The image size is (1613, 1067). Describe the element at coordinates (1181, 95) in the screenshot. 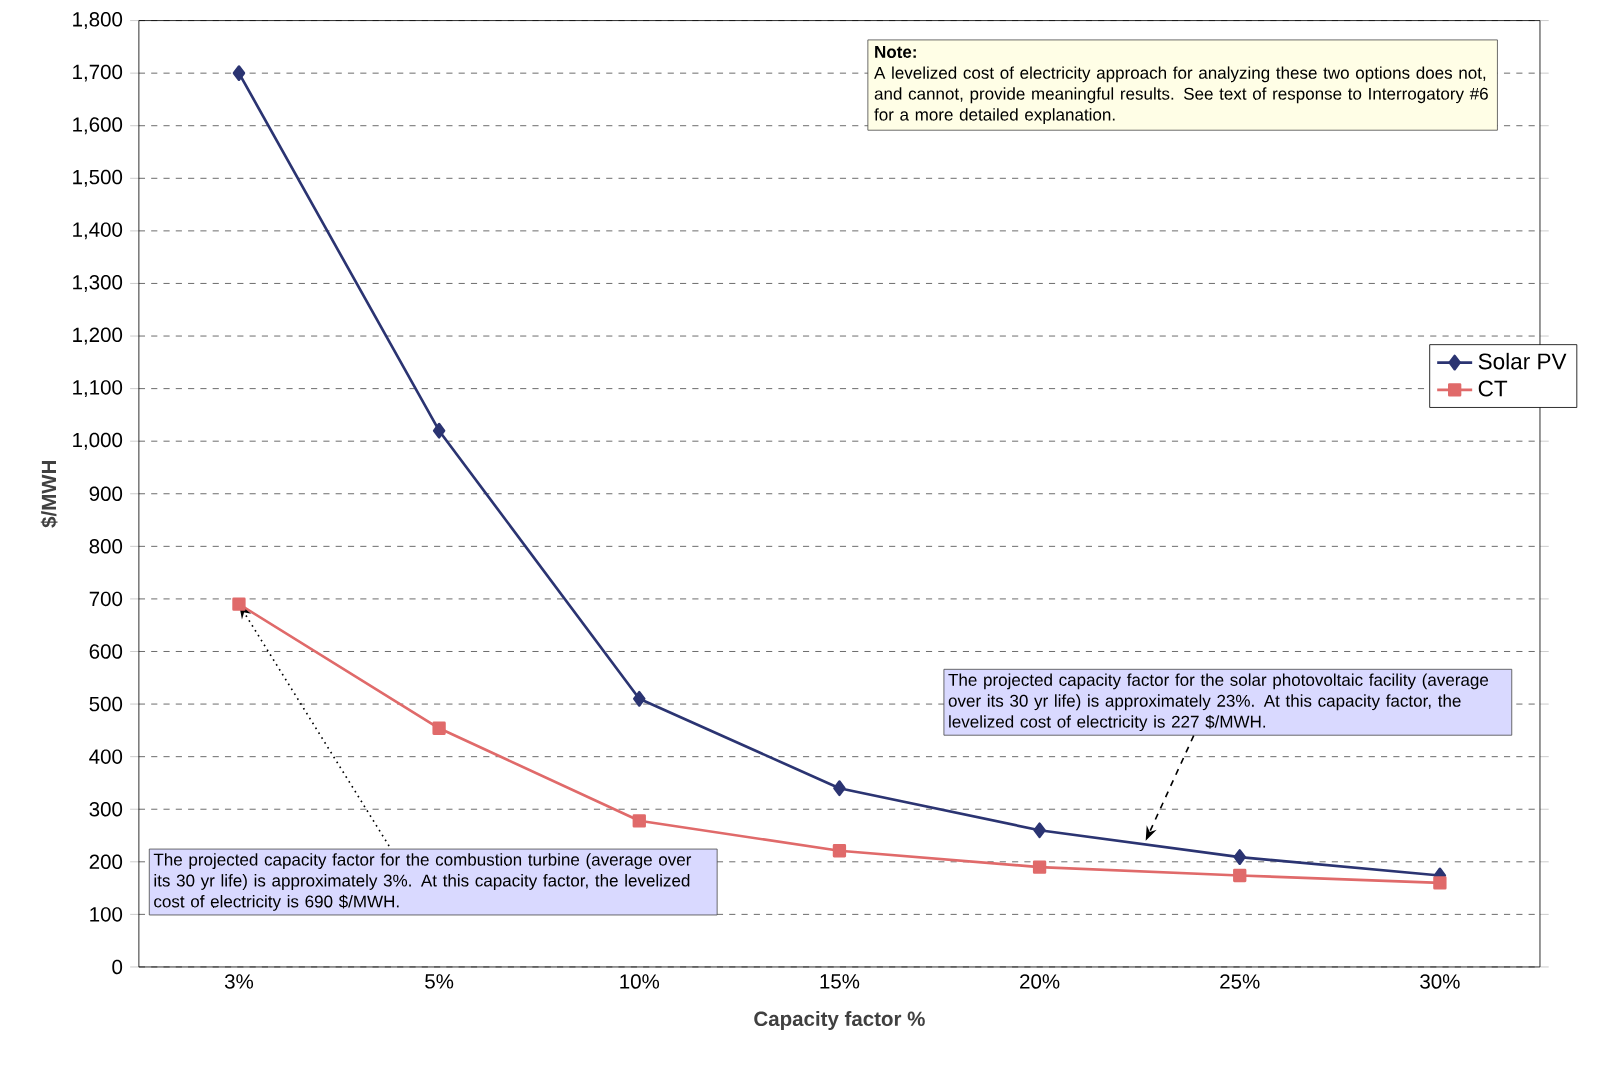

I see `annotation: A levelized cost of electricity approach for analyzing these two options does not, and cannot, provide meaningful results. See text of response to Interrogatory #6 for a more detailed explanation.` at that location.